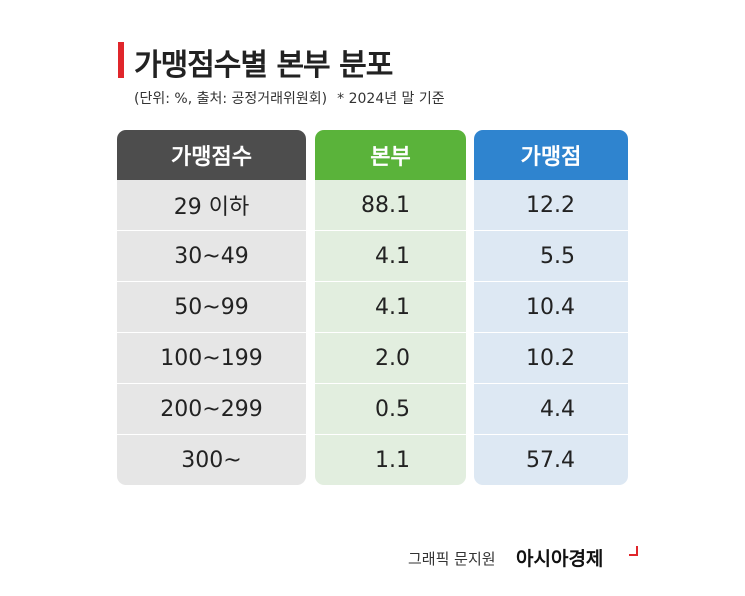 The width and height of the screenshot is (745, 596). I want to click on unit-source: (단위: %, 출처: 공정거래위원회), so click(231, 99).